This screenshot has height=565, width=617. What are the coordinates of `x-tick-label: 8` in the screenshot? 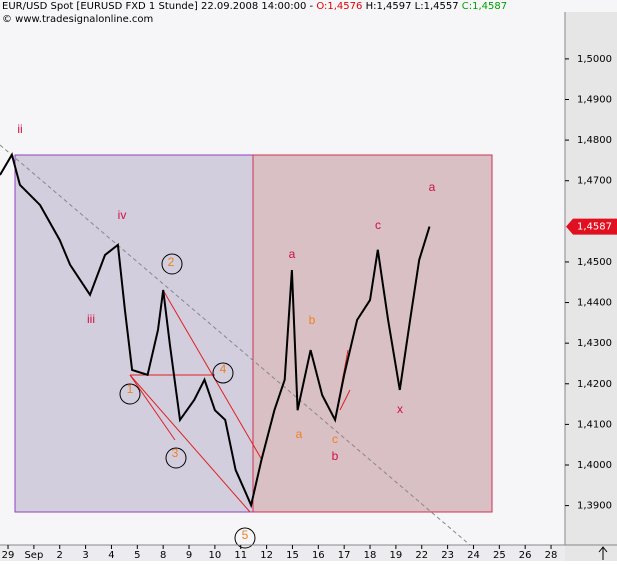 It's located at (163, 555).